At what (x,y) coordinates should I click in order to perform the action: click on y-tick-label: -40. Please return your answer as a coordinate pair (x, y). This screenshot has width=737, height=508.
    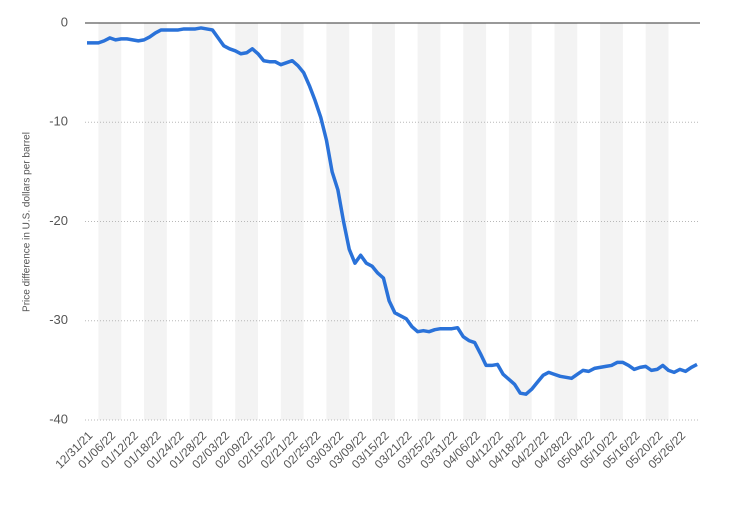
    Looking at the image, I should click on (58, 418).